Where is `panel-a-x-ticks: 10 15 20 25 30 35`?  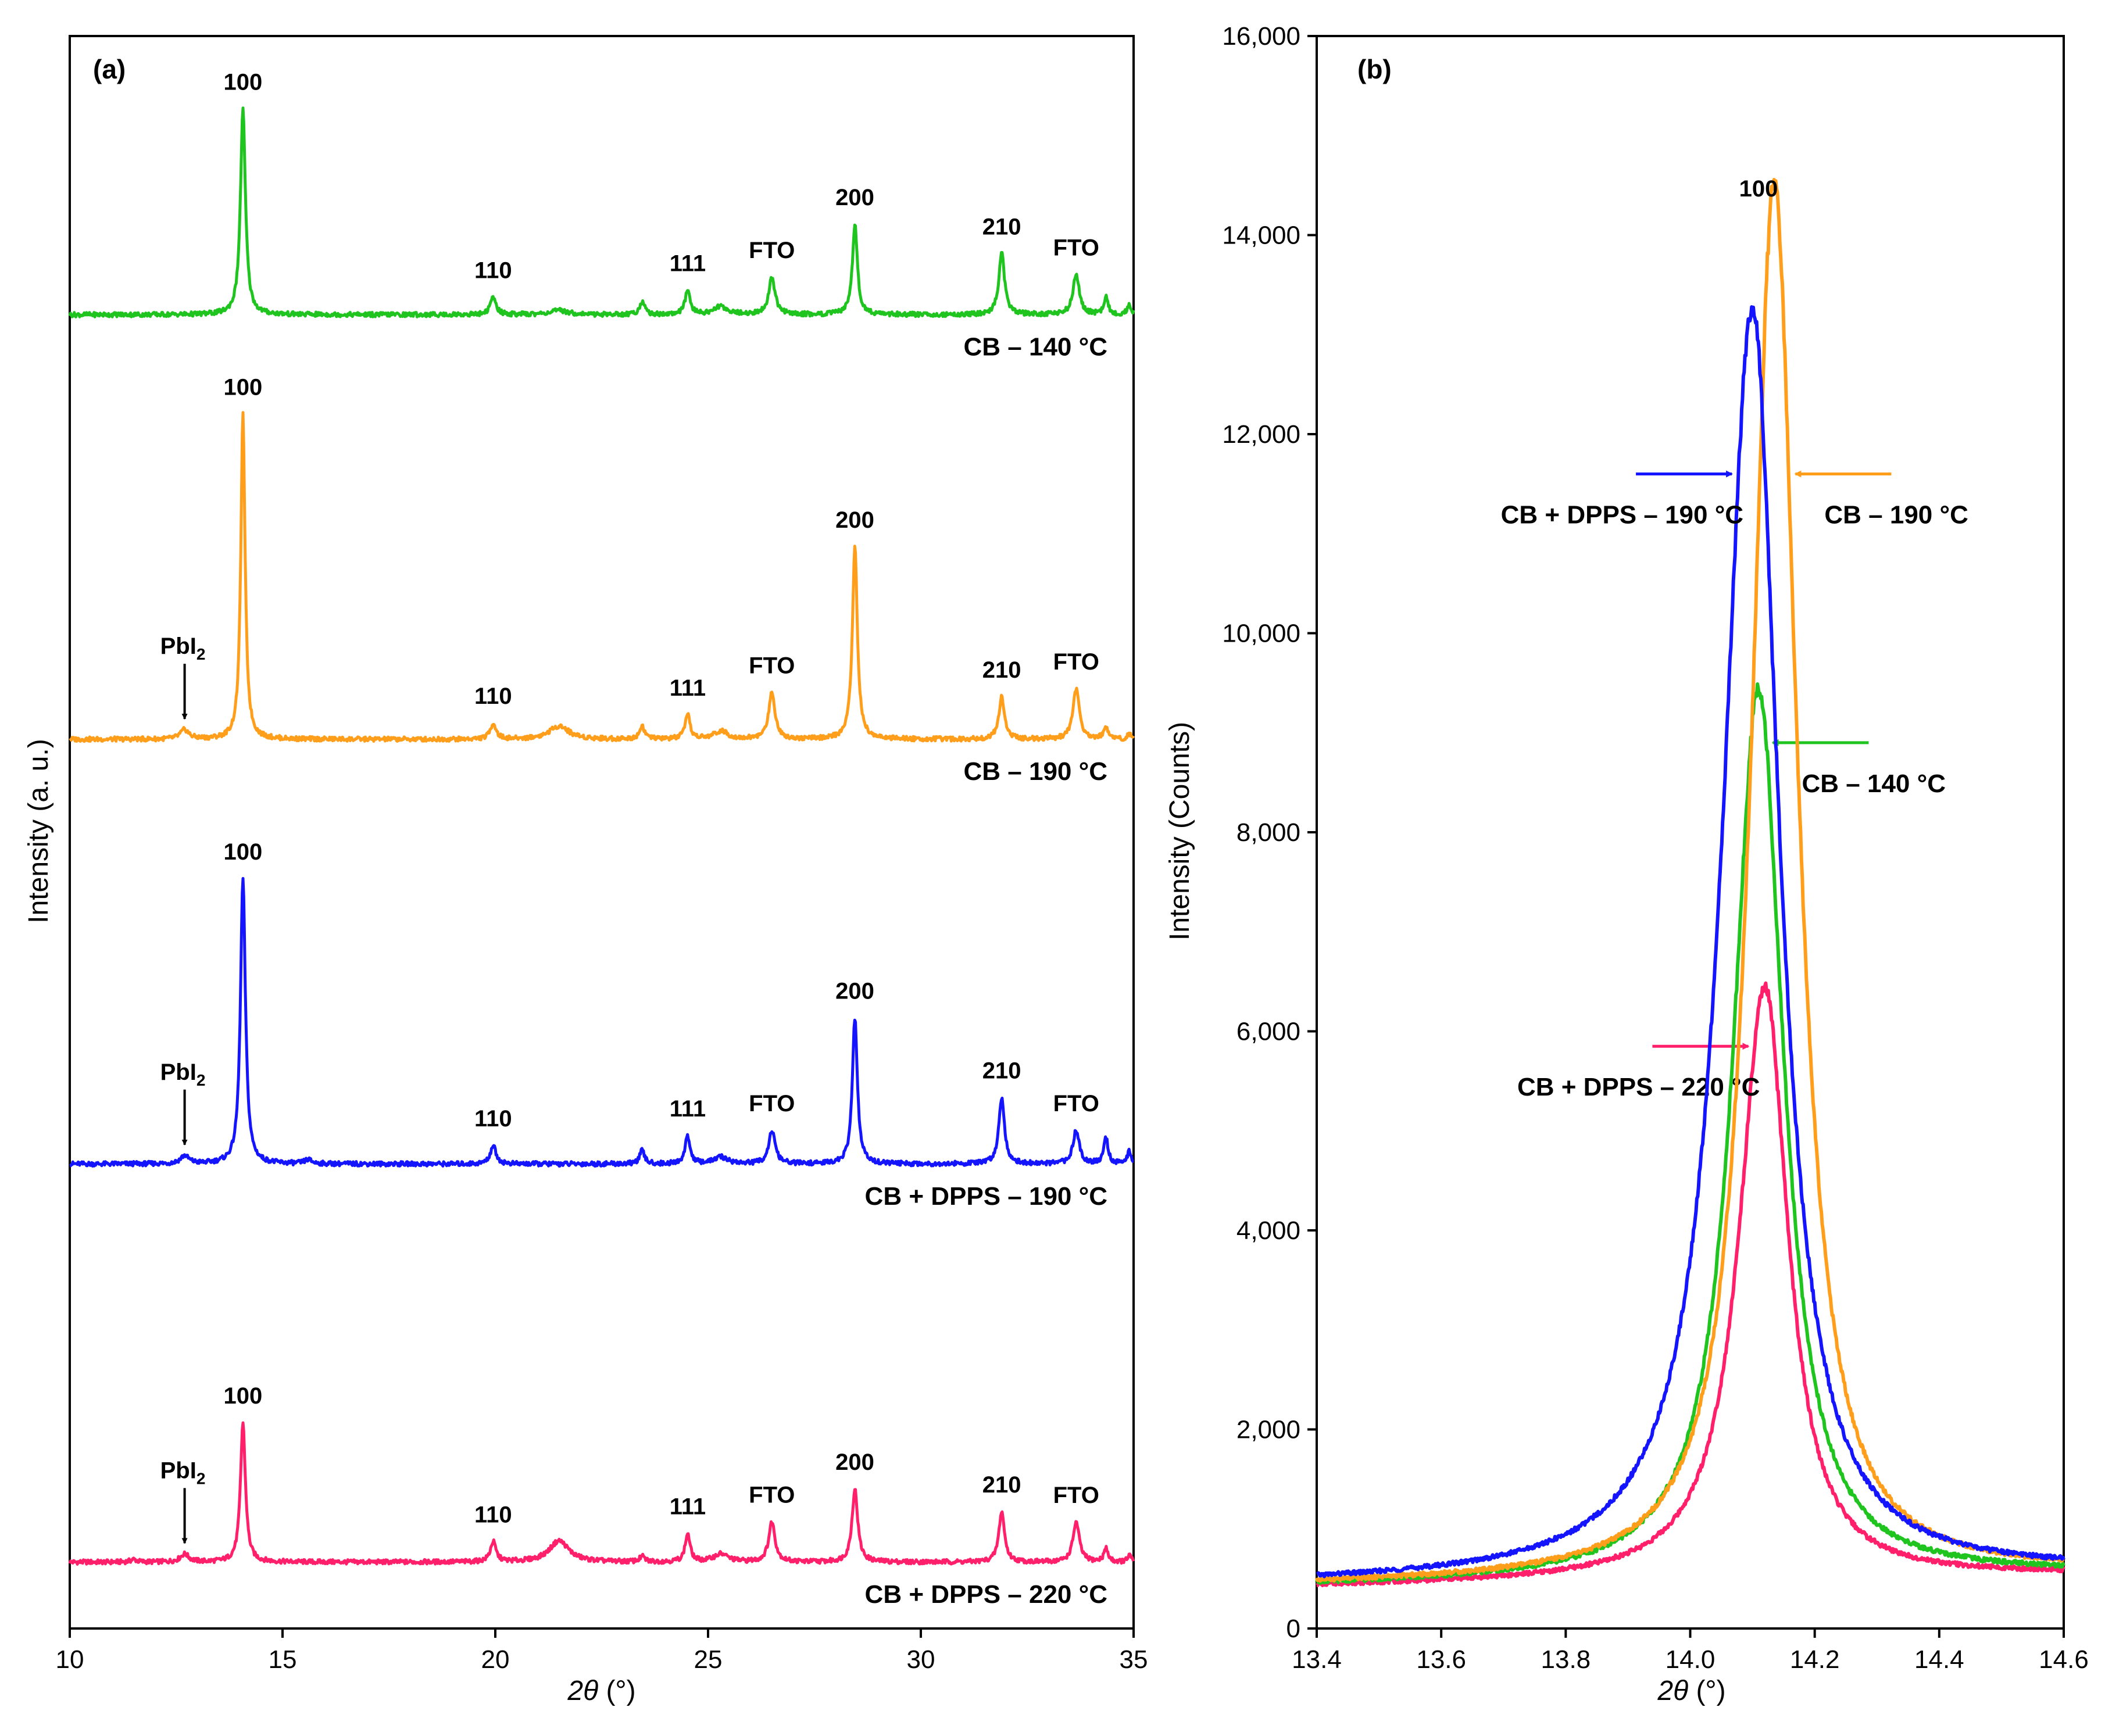 panel-a-x-ticks: 10 15 20 25 30 35 is located at coordinates (602, 1651).